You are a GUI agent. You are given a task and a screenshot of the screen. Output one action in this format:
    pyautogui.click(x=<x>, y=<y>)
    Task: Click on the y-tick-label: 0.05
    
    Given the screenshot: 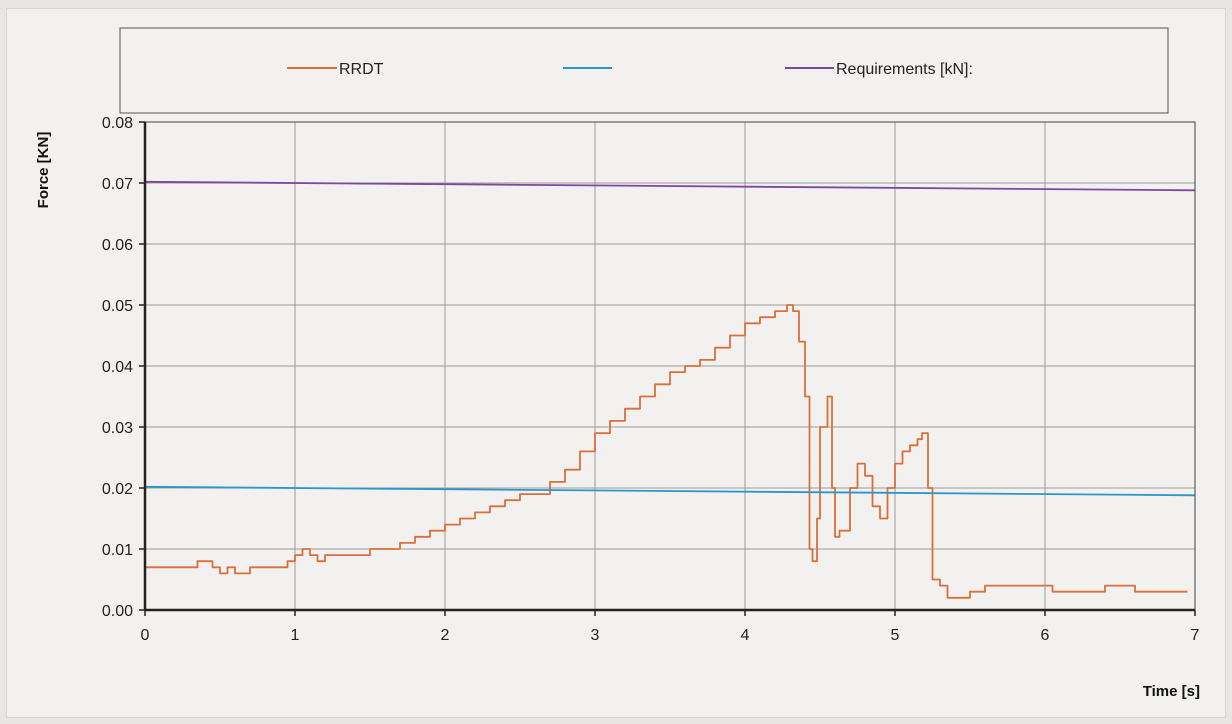 What is the action you would take?
    pyautogui.click(x=117, y=306)
    